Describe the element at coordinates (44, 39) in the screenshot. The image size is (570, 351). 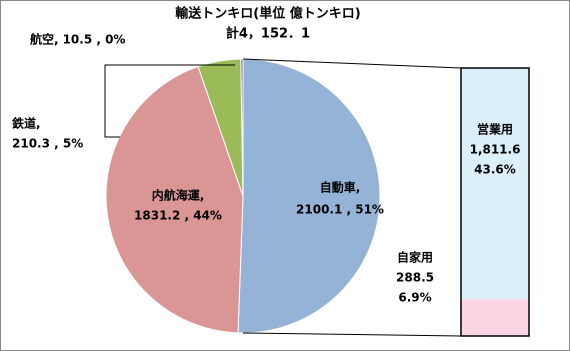
I see `slice-label: 航空,` at that location.